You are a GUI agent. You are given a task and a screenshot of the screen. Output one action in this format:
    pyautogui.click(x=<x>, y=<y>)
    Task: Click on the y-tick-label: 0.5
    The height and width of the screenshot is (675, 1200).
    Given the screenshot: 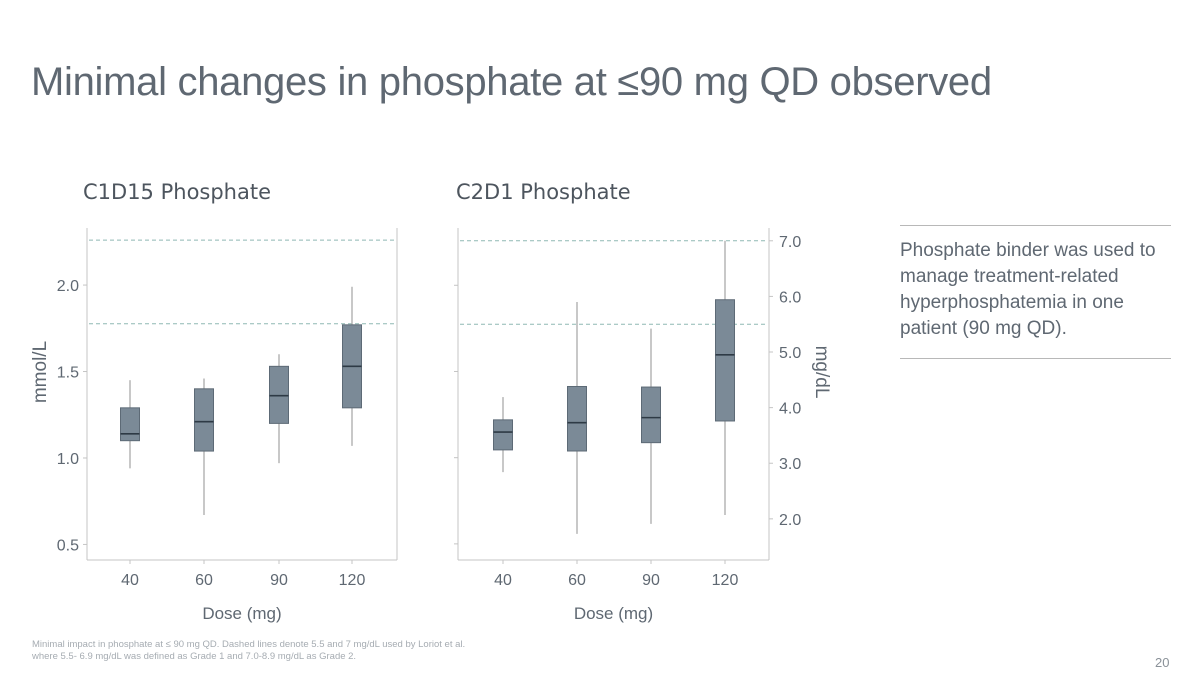 What is the action you would take?
    pyautogui.click(x=68, y=545)
    